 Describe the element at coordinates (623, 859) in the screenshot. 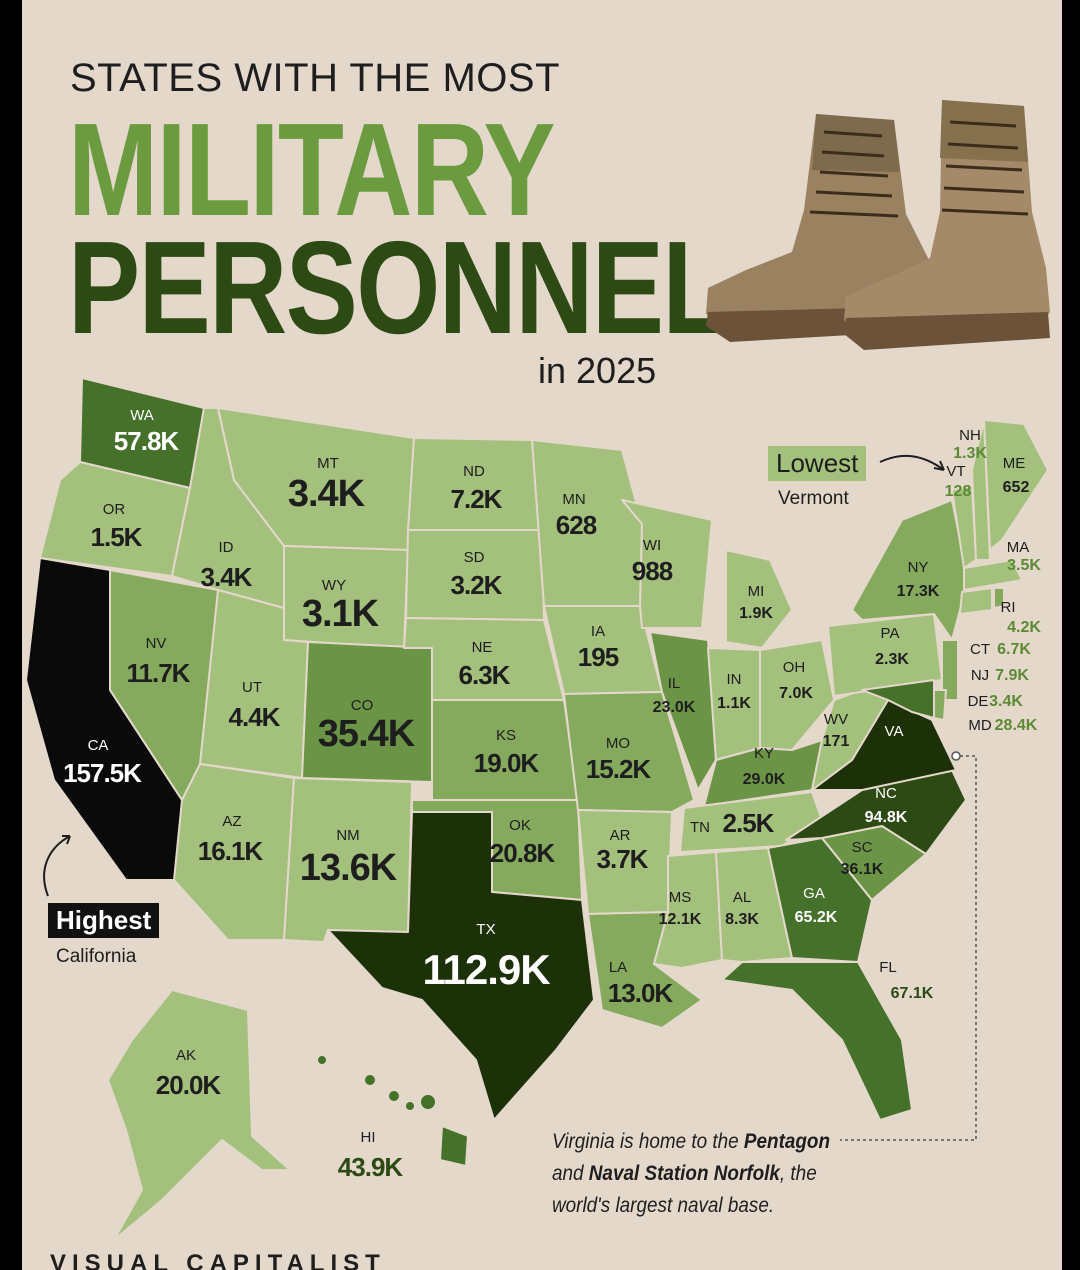

I see `state-value-AR: 3.7K` at that location.